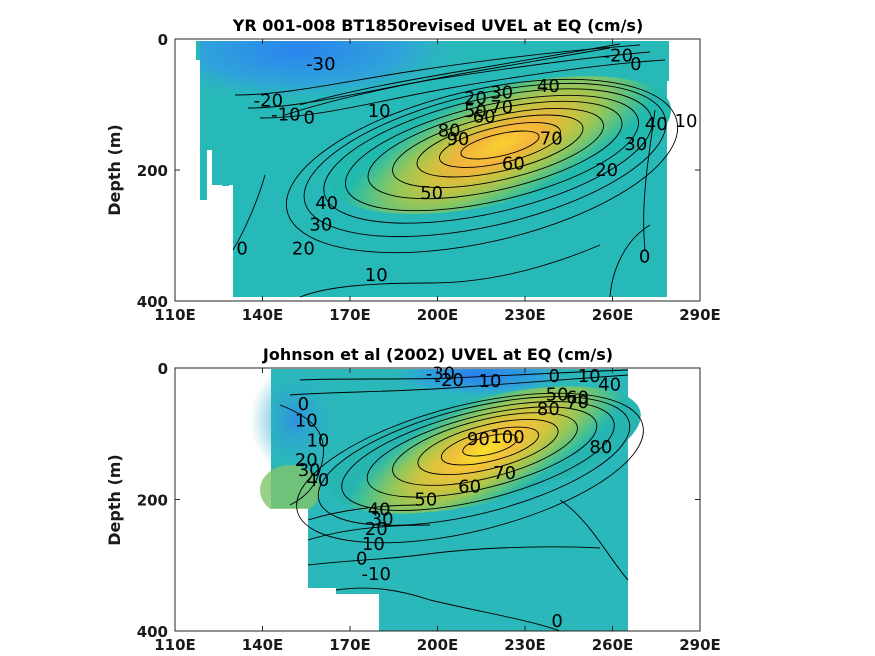 This screenshot has height=656, width=875. What do you see at coordinates (507, 437) in the screenshot?
I see `contour-label: 100` at bounding box center [507, 437].